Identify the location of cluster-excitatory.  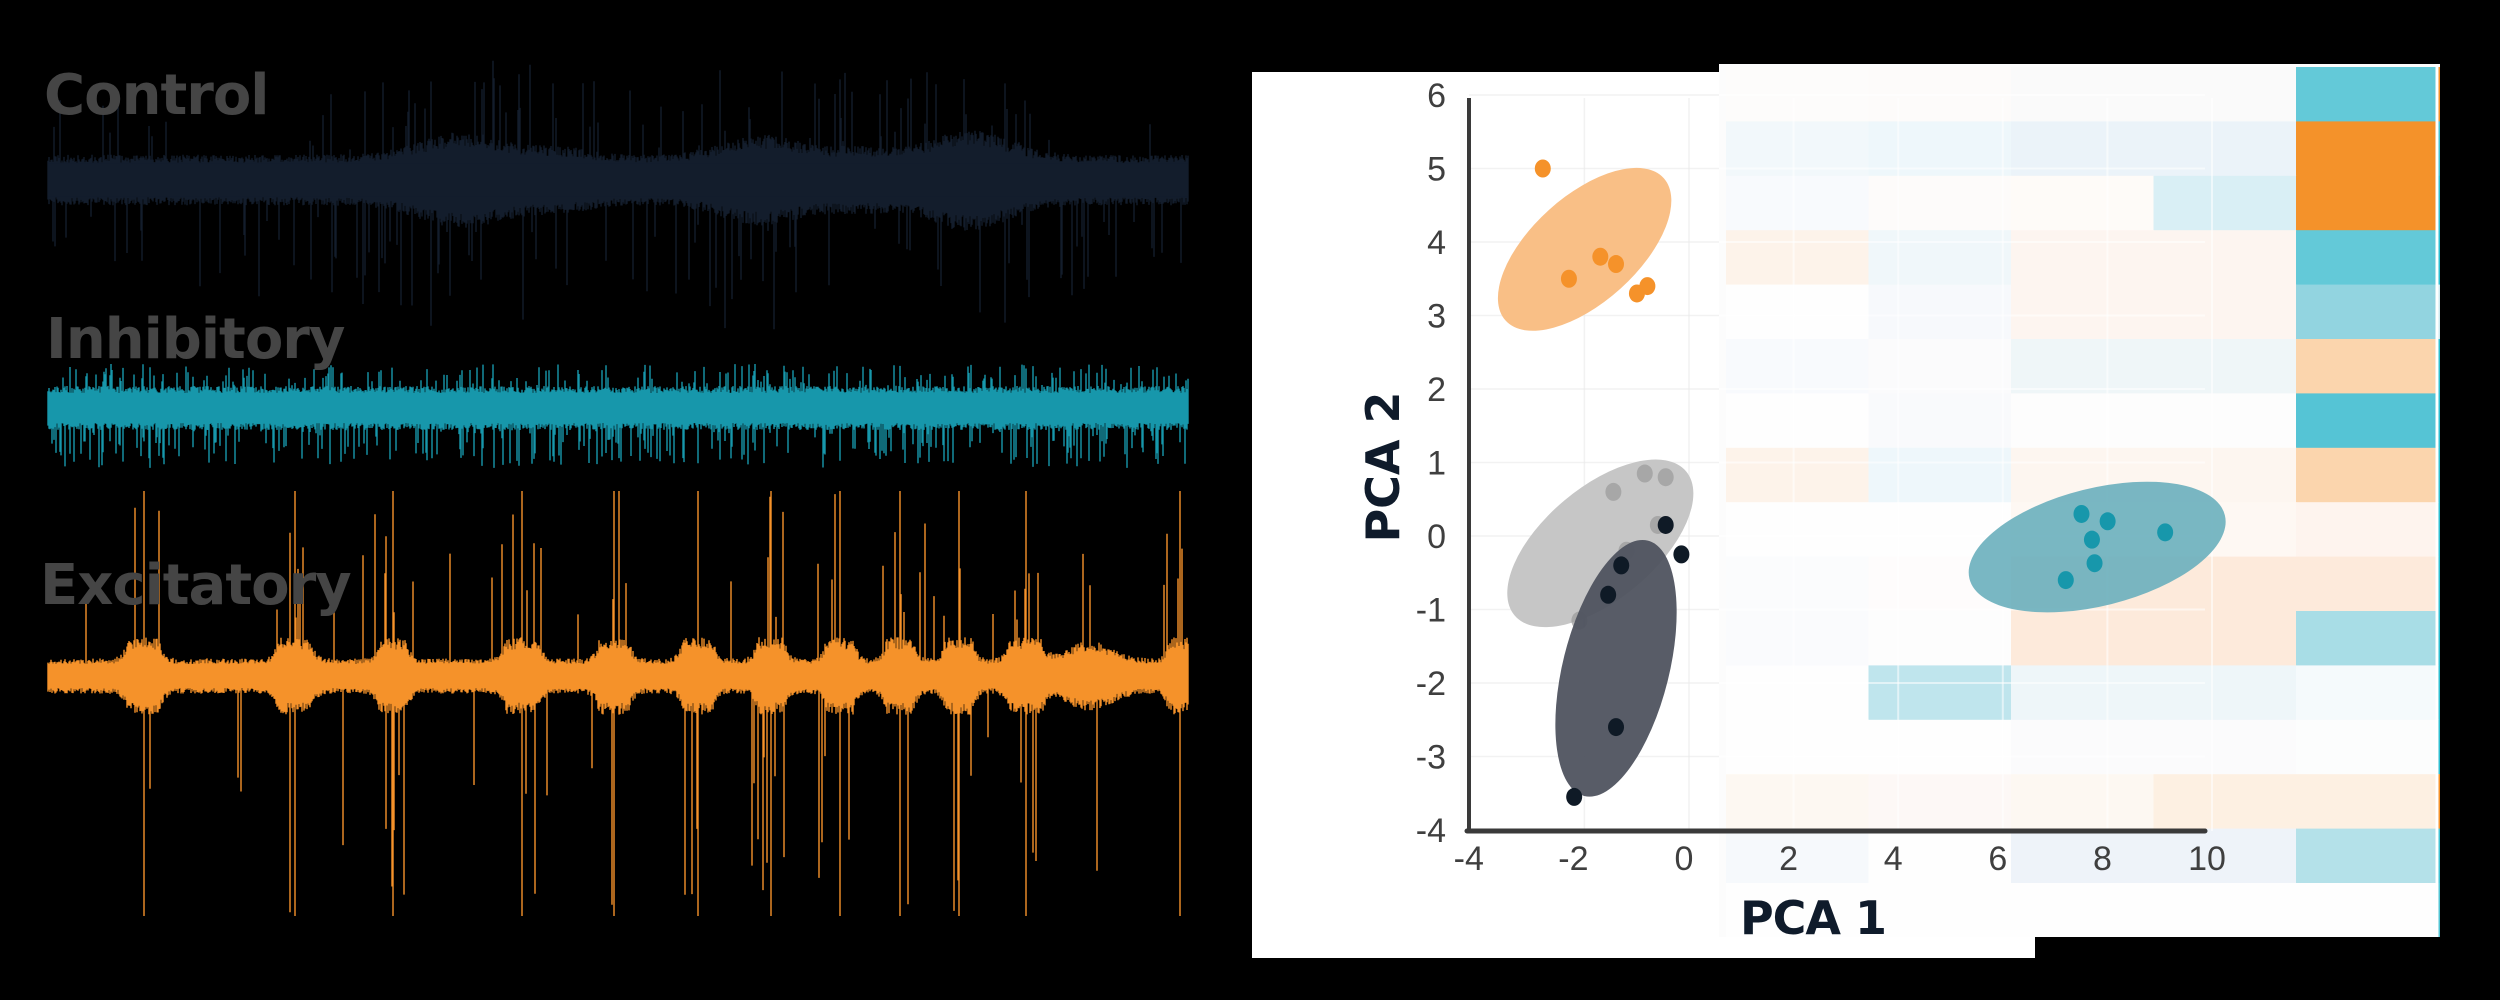
(1584, 245).